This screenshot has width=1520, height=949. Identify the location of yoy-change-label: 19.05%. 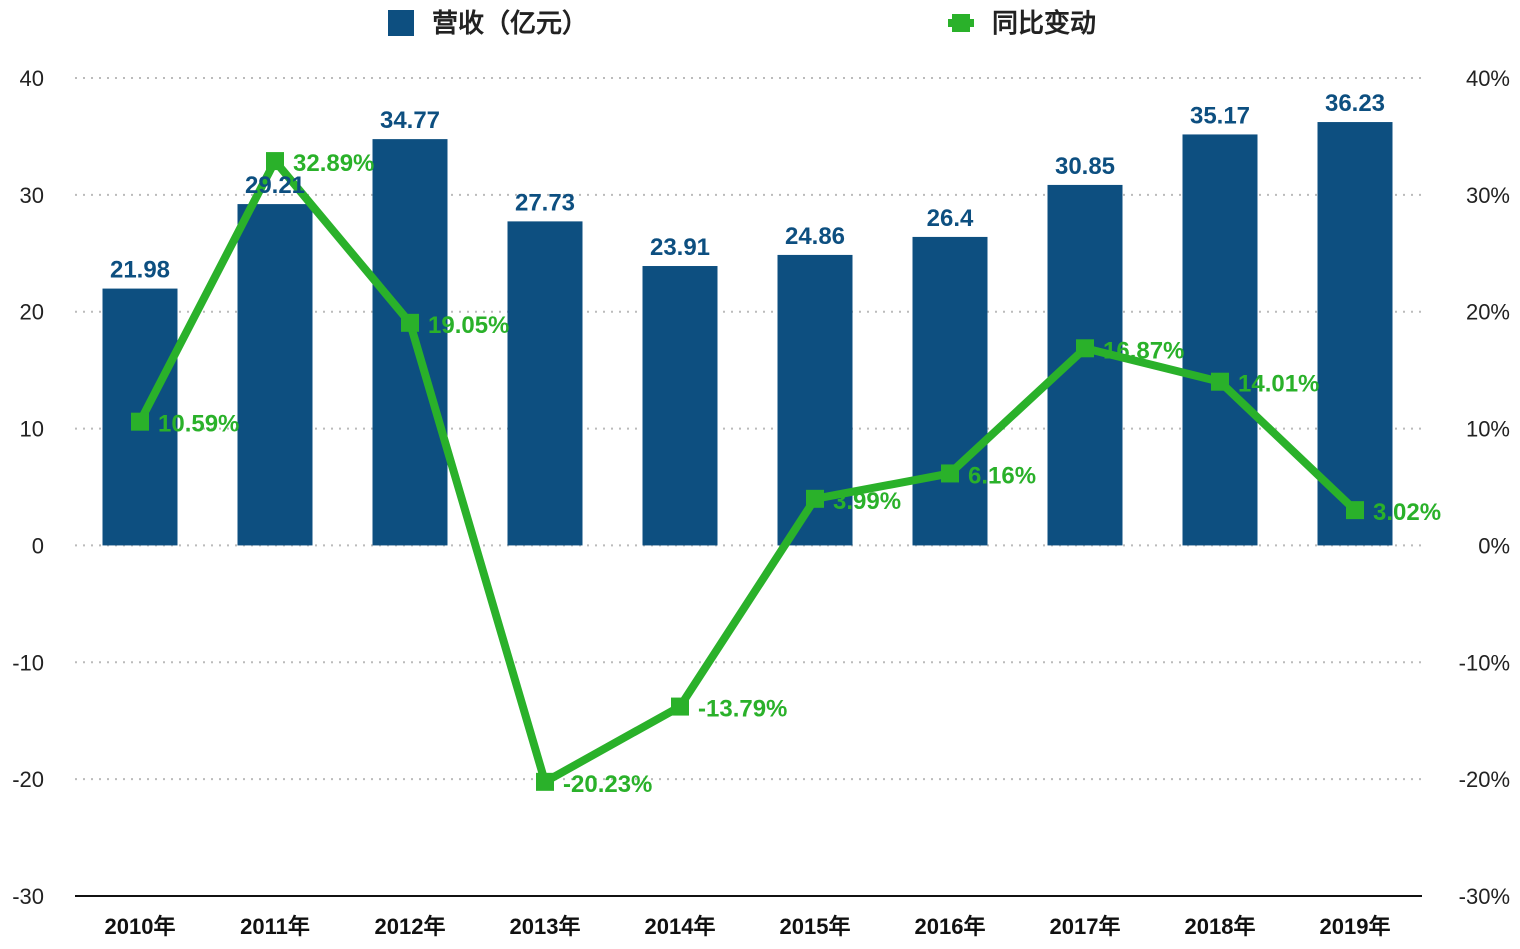
(468, 325).